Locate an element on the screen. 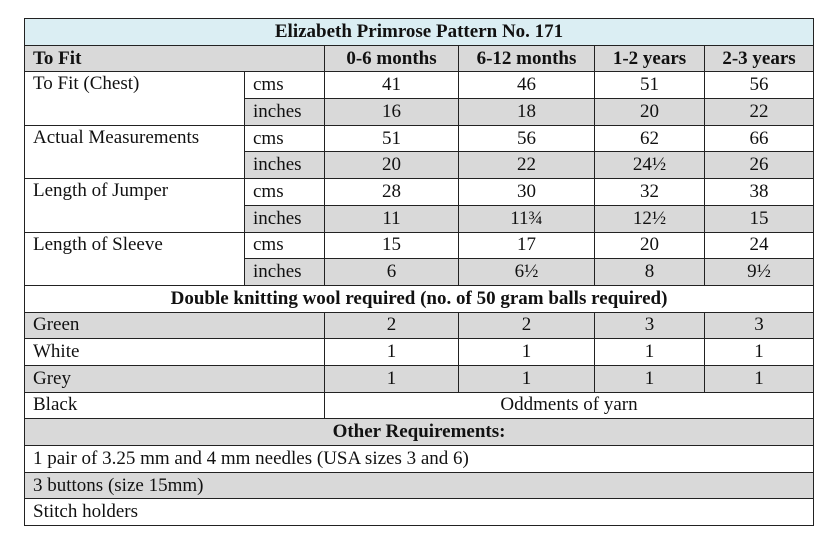  cell: 24½ is located at coordinates (649, 165).